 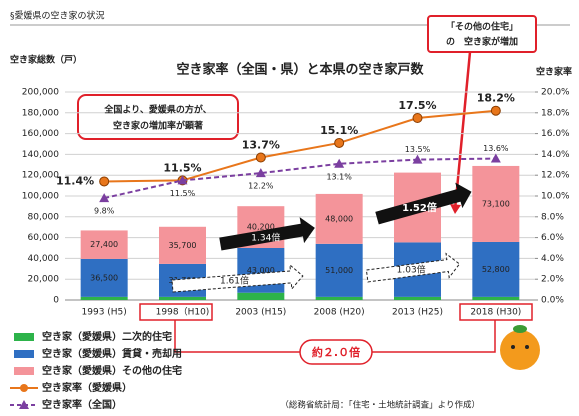 What do you see at coordinates (157, 110) in the screenshot?
I see `annotation: 全国より、愛媛県の方が、` at bounding box center [157, 110].